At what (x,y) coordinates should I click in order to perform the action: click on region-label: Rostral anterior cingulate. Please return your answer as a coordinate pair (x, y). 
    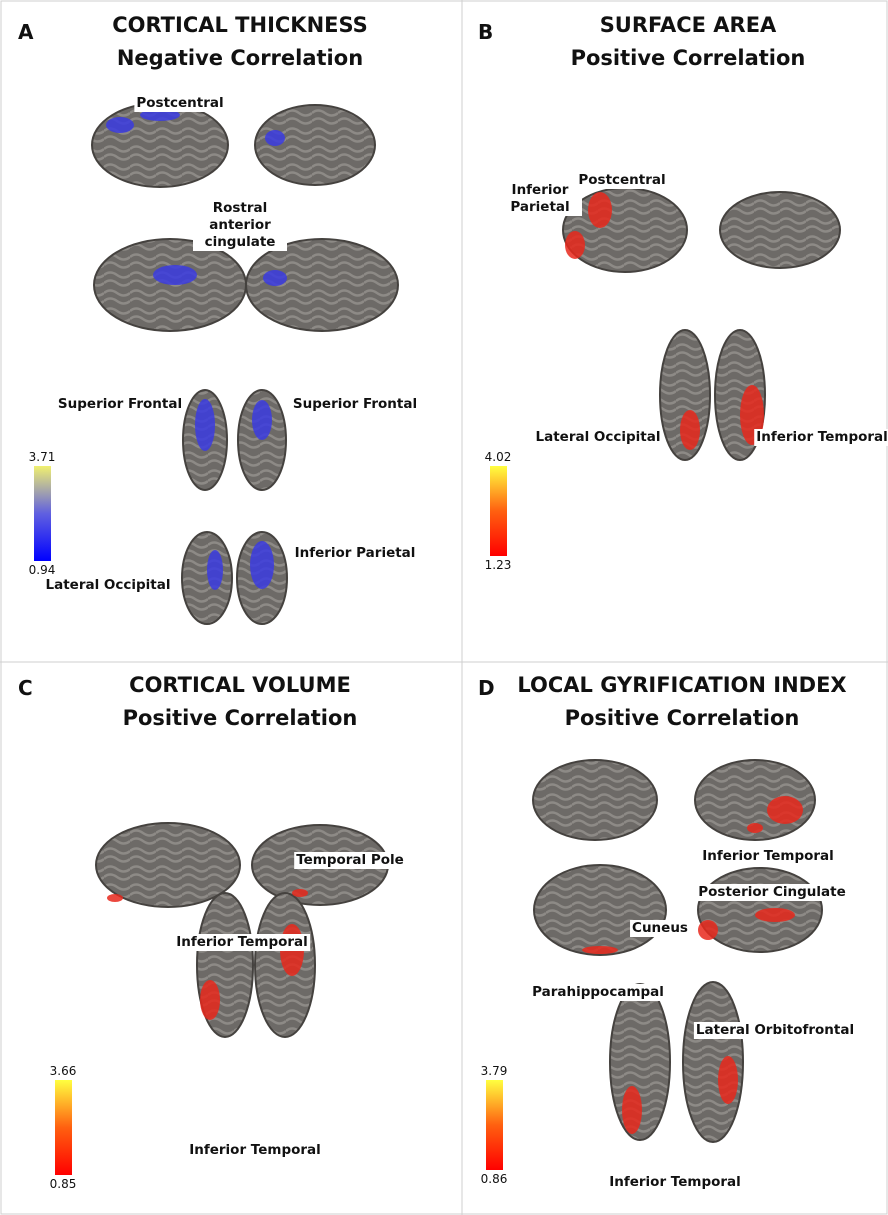
    Looking at the image, I should click on (240, 225).